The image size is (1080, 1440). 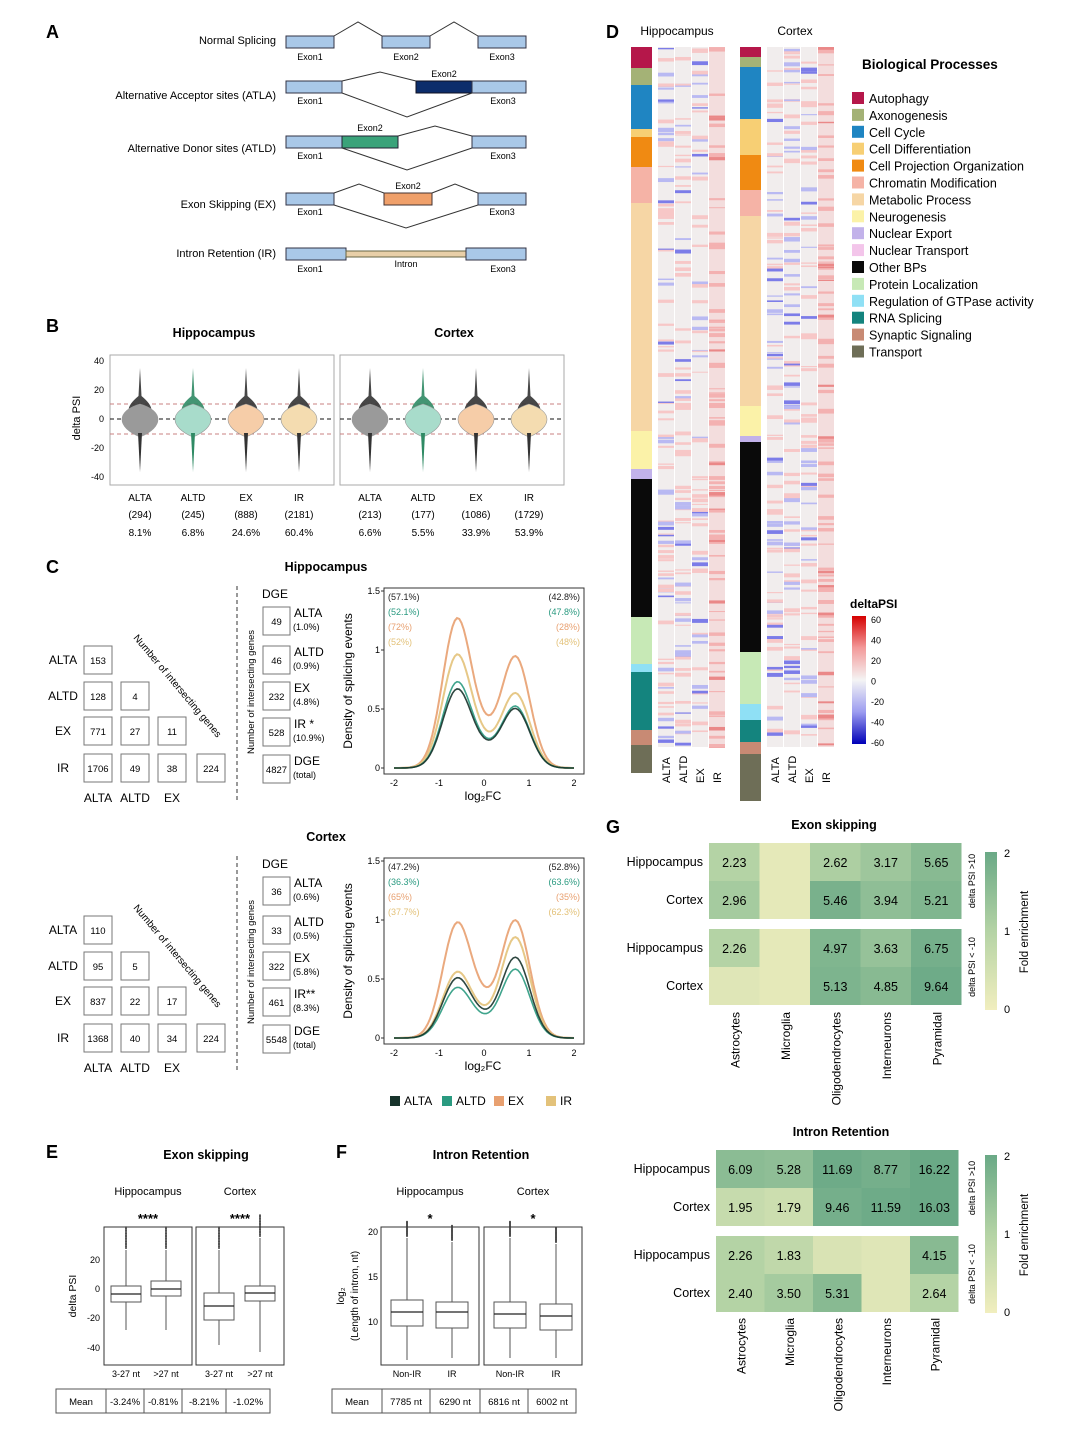 I want to click on boxplot-group-label: Hippocampus, so click(x=430, y=1192).